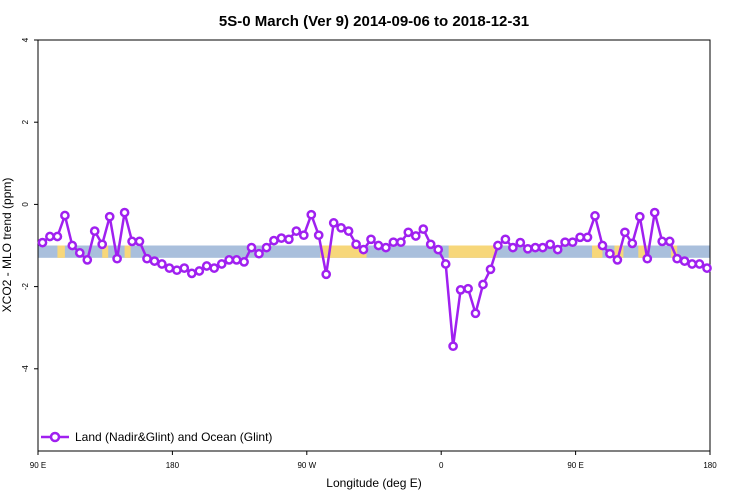  I want to click on y-tick-label: 2, so click(25, 121).